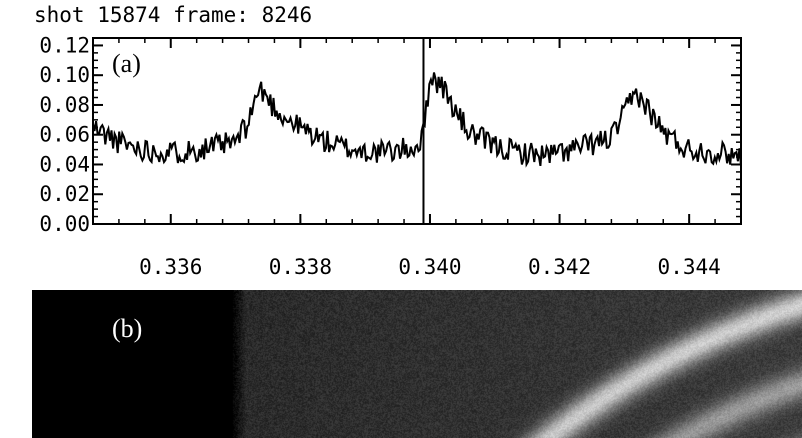 Image resolution: width=802 pixels, height=438 pixels. I want to click on chart-title: shot 15874 frame: 8246, so click(173, 15).